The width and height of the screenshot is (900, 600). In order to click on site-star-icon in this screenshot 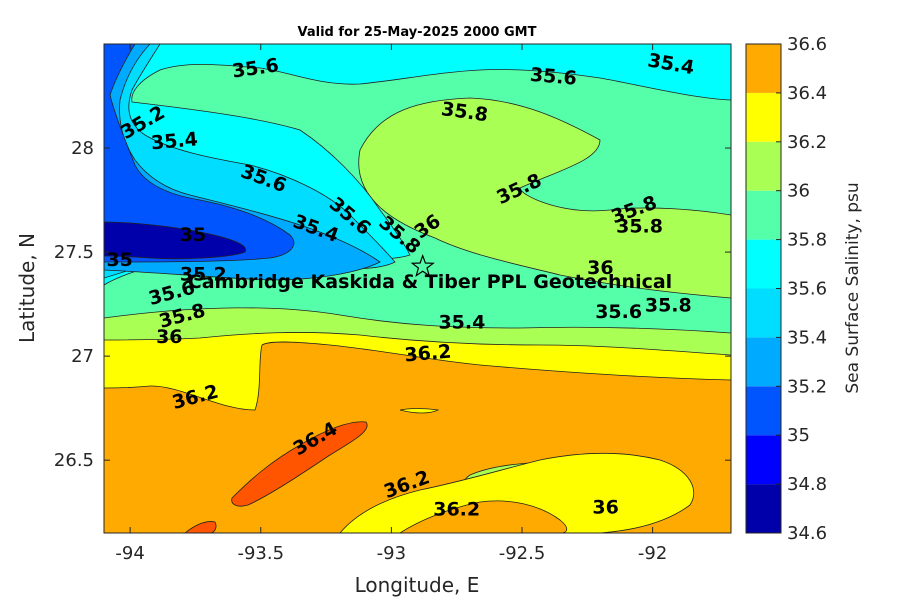, I will do `click(422, 265)`.